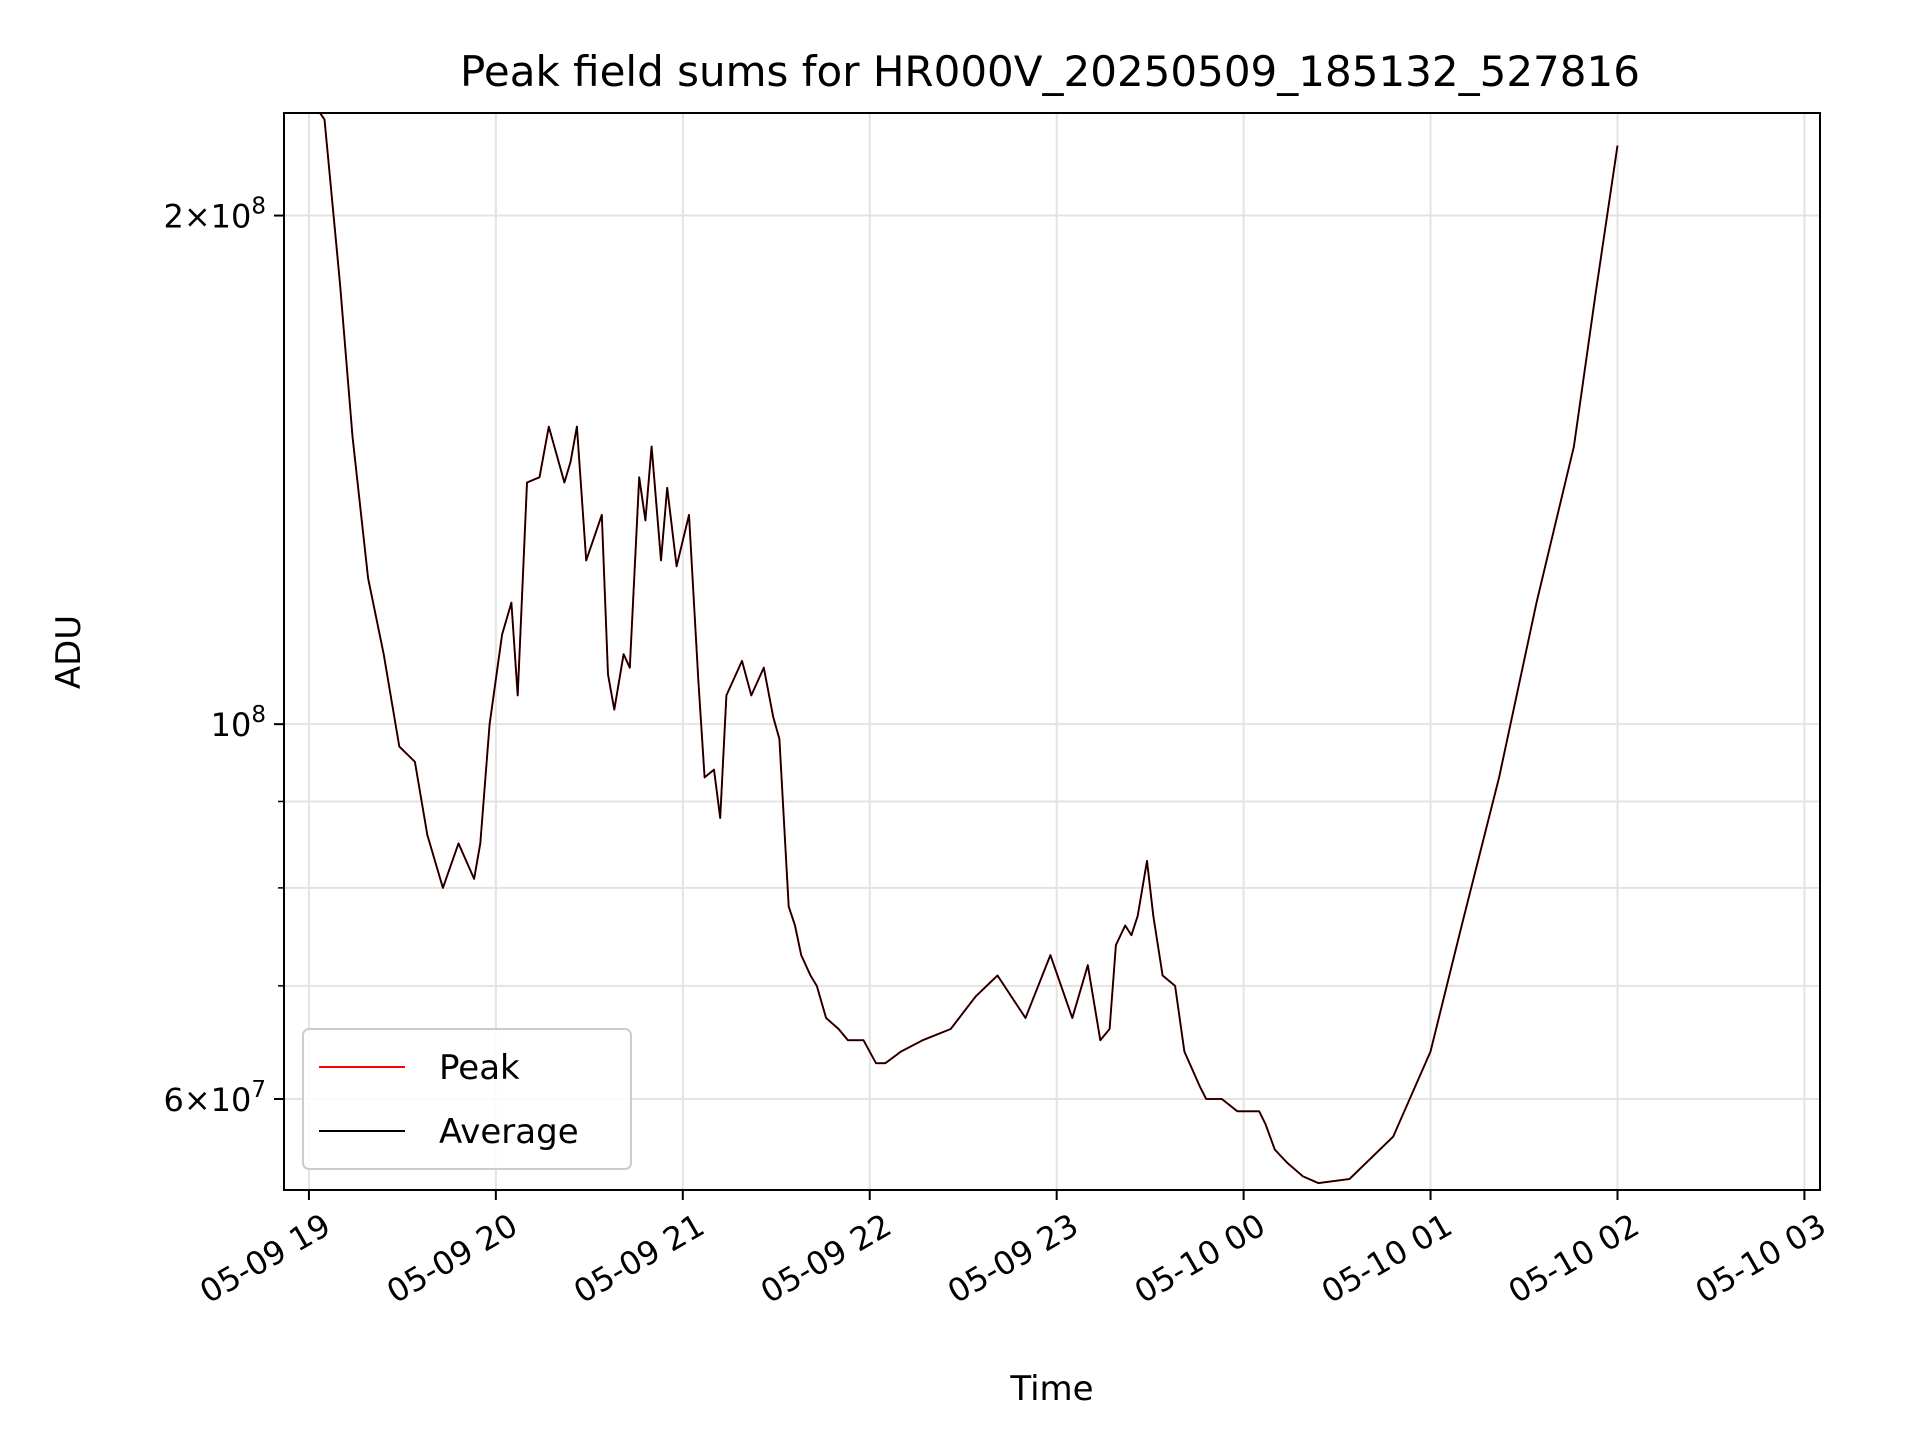 The height and width of the screenshot is (1440, 1920). What do you see at coordinates (452, 1258) in the screenshot?
I see `x-tick-label: 05-09 20` at bounding box center [452, 1258].